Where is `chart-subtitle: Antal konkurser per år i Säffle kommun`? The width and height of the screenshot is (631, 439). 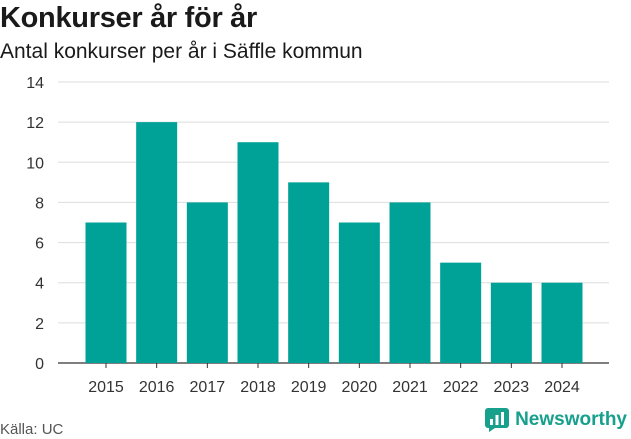
chart-subtitle: Antal konkurser per år i Säffle kommun is located at coordinates (181, 51).